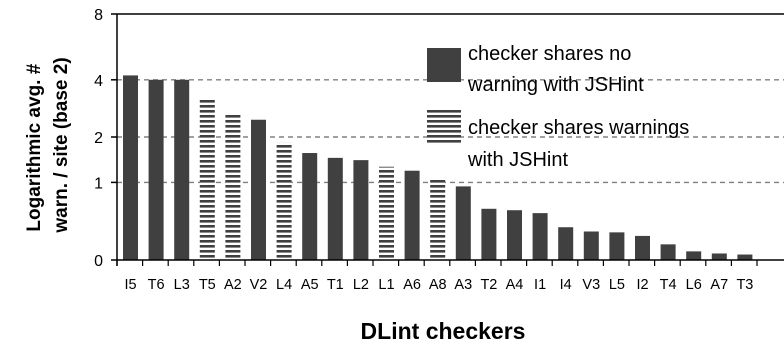 The width and height of the screenshot is (784, 349). I want to click on y-axis-label-line2: warn. / site (base 2), so click(61, 145).